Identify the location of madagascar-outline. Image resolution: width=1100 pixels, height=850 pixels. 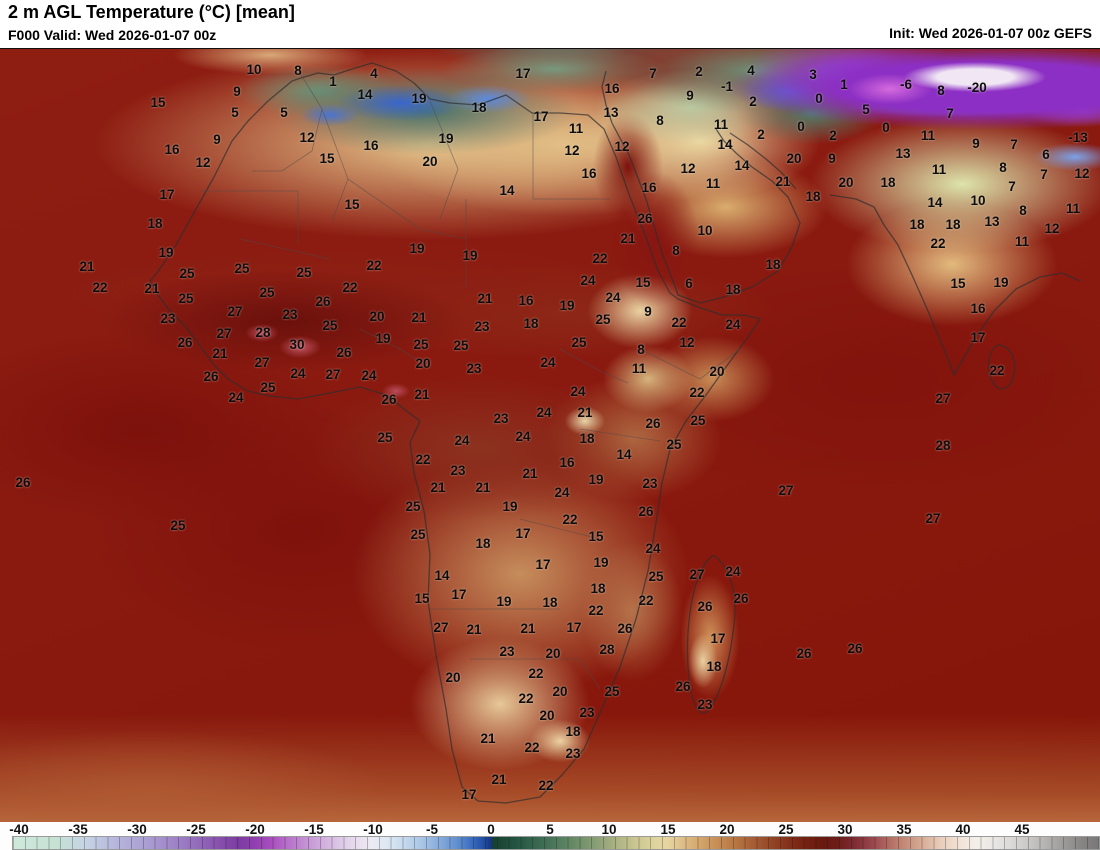
(711, 634).